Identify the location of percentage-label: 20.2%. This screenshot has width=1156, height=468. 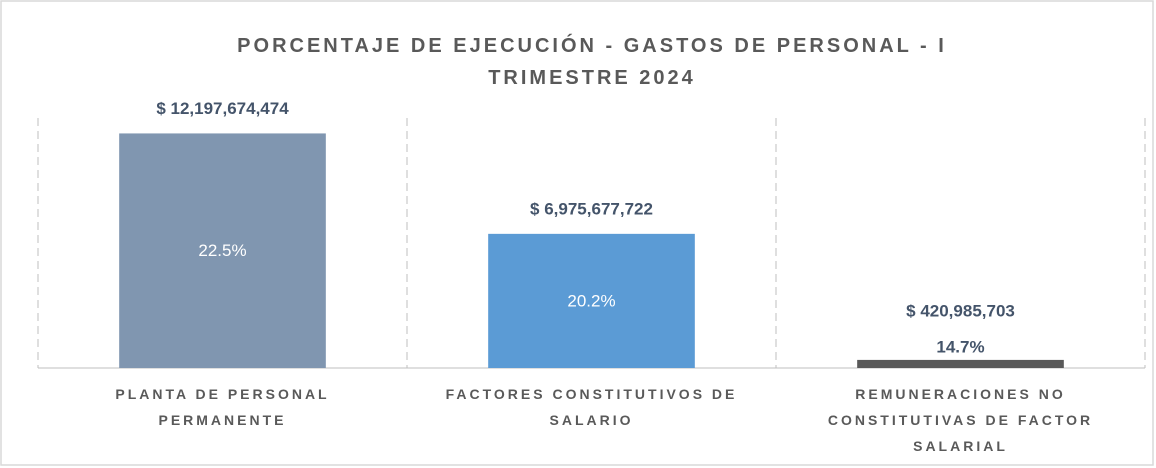
(591, 300).